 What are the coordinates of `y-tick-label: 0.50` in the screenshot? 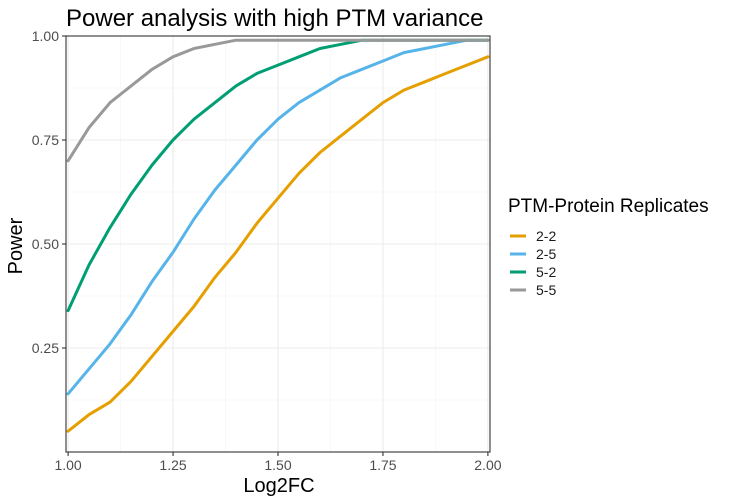 It's located at (45, 244).